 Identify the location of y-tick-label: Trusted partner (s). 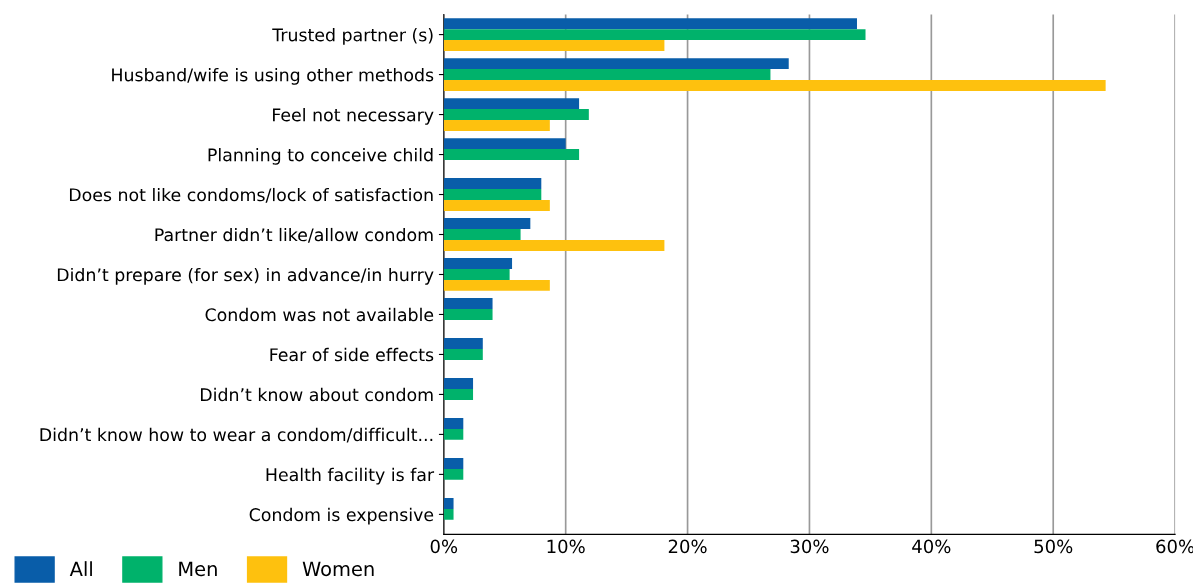
(352, 36).